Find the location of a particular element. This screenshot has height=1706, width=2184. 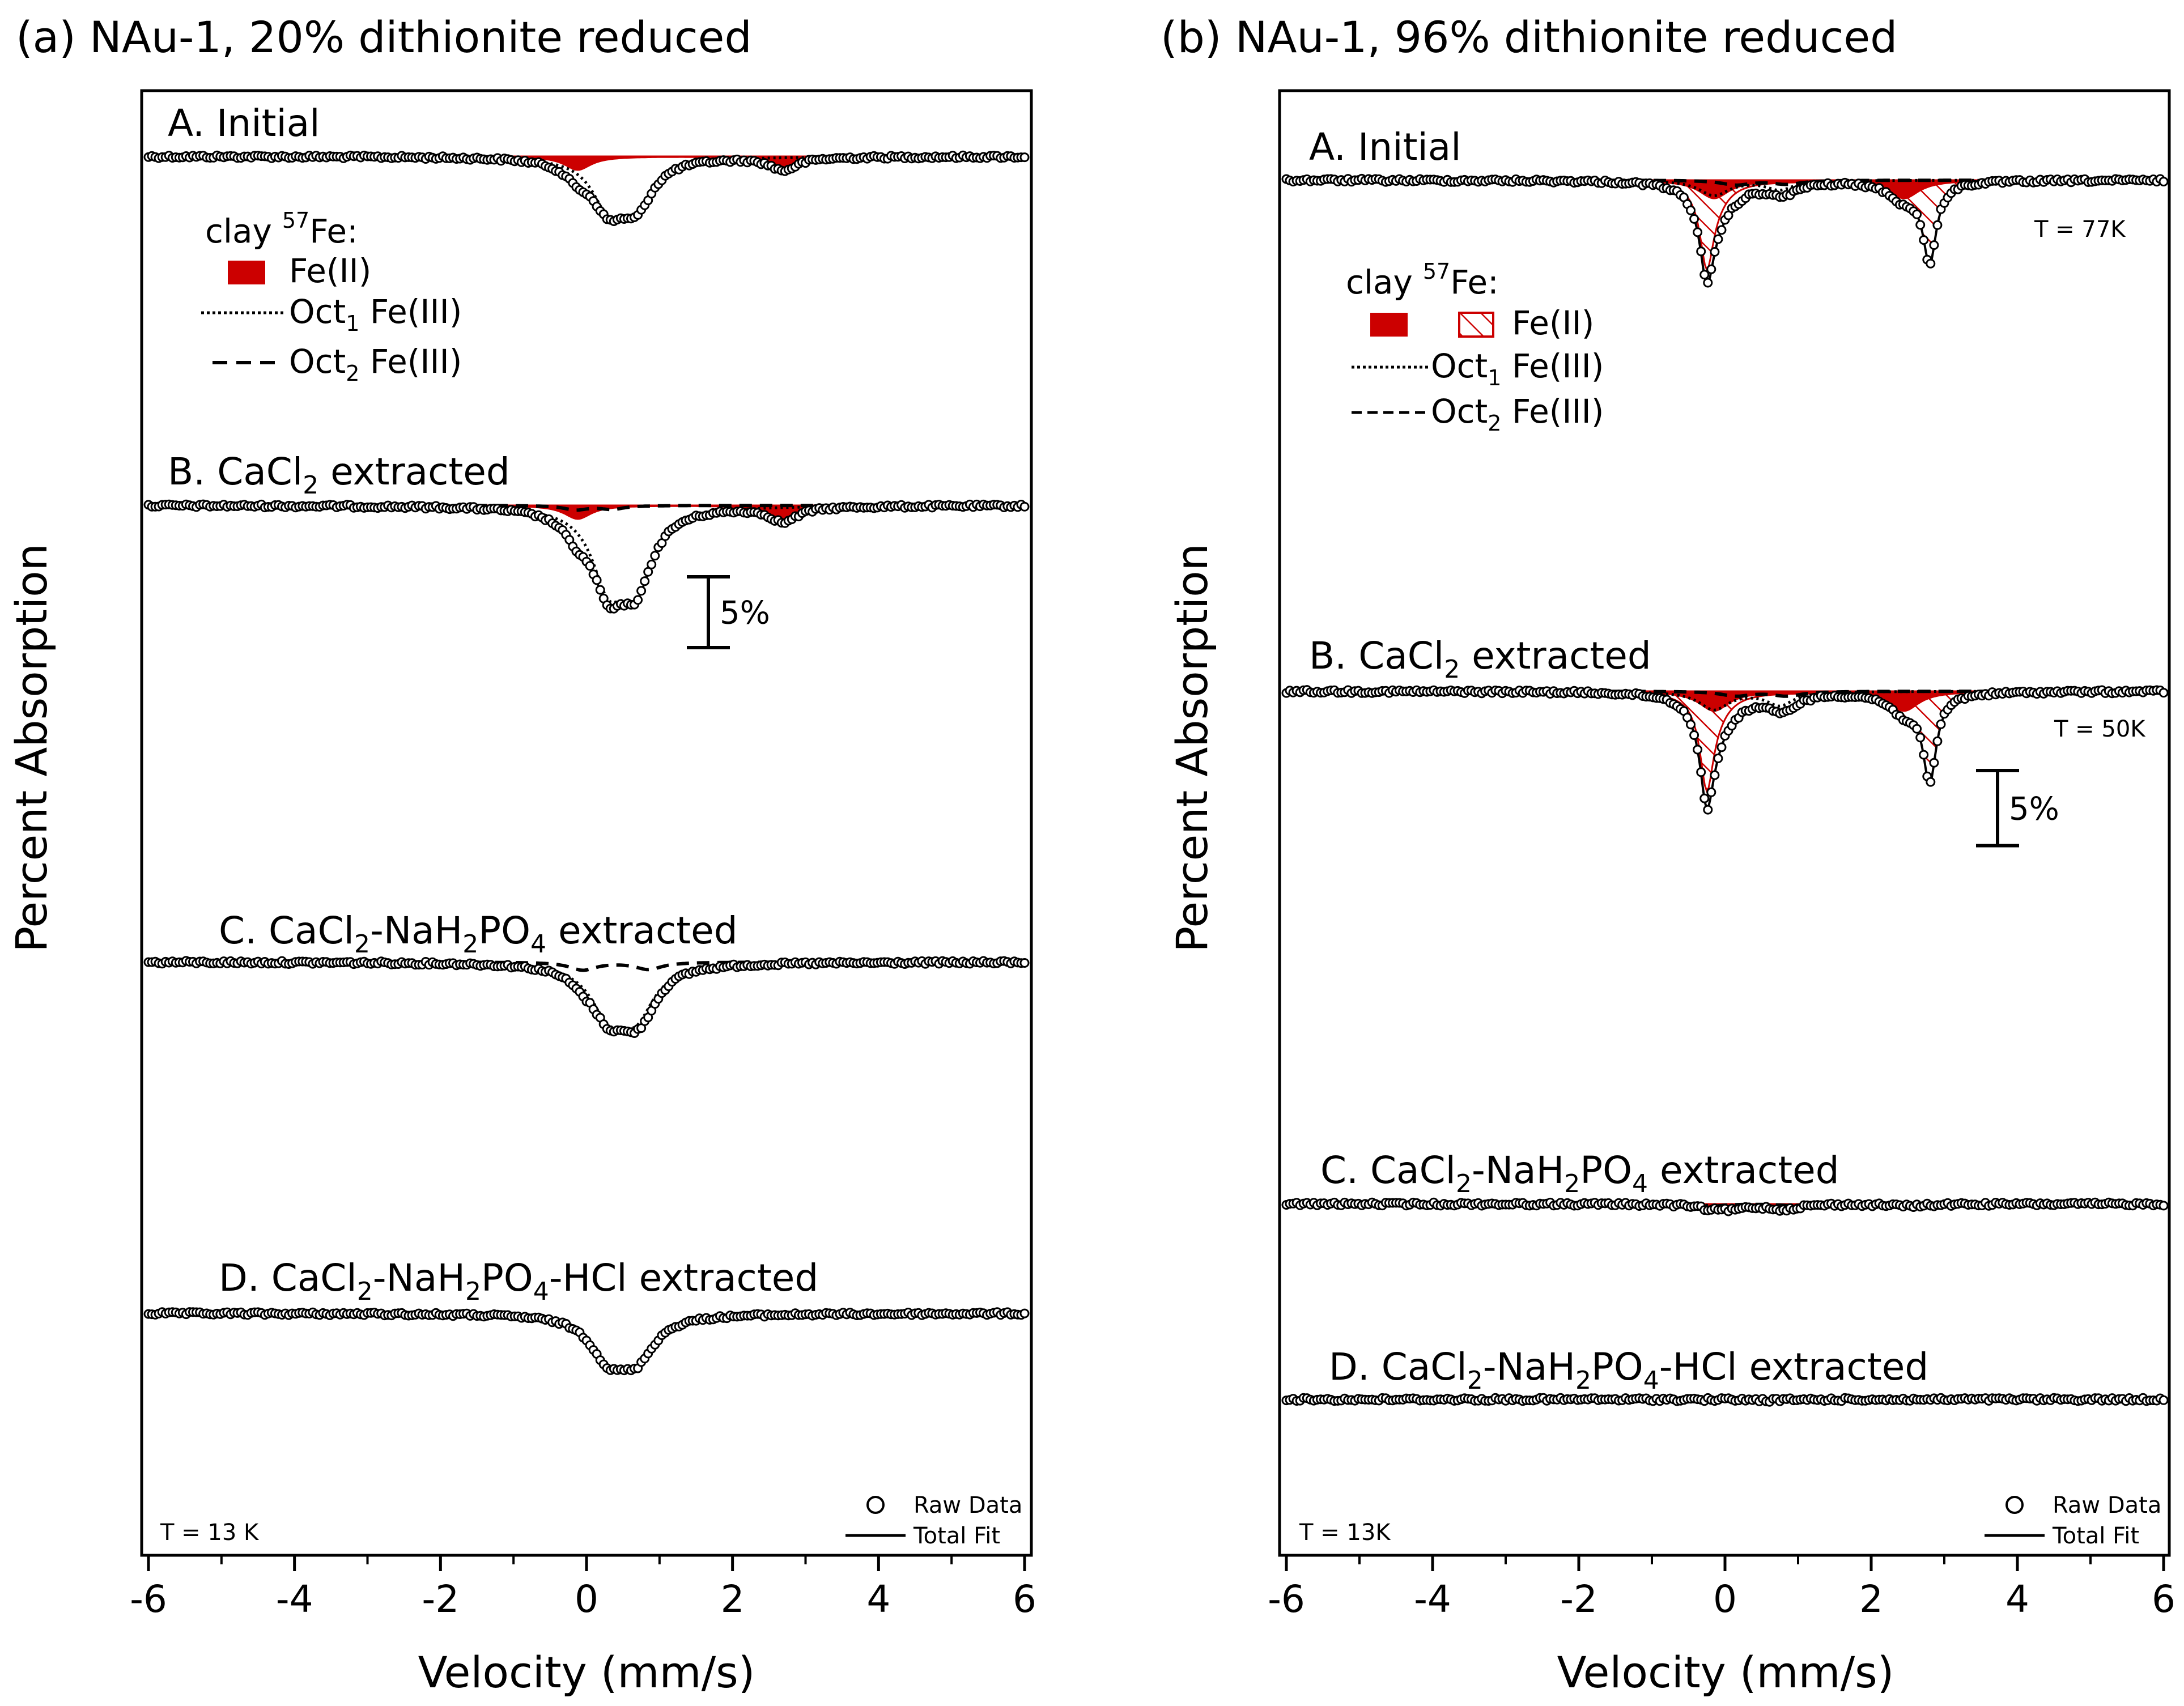

panel-b-spectrum-b-temperature: T = 50K is located at coordinates (2100, 729).